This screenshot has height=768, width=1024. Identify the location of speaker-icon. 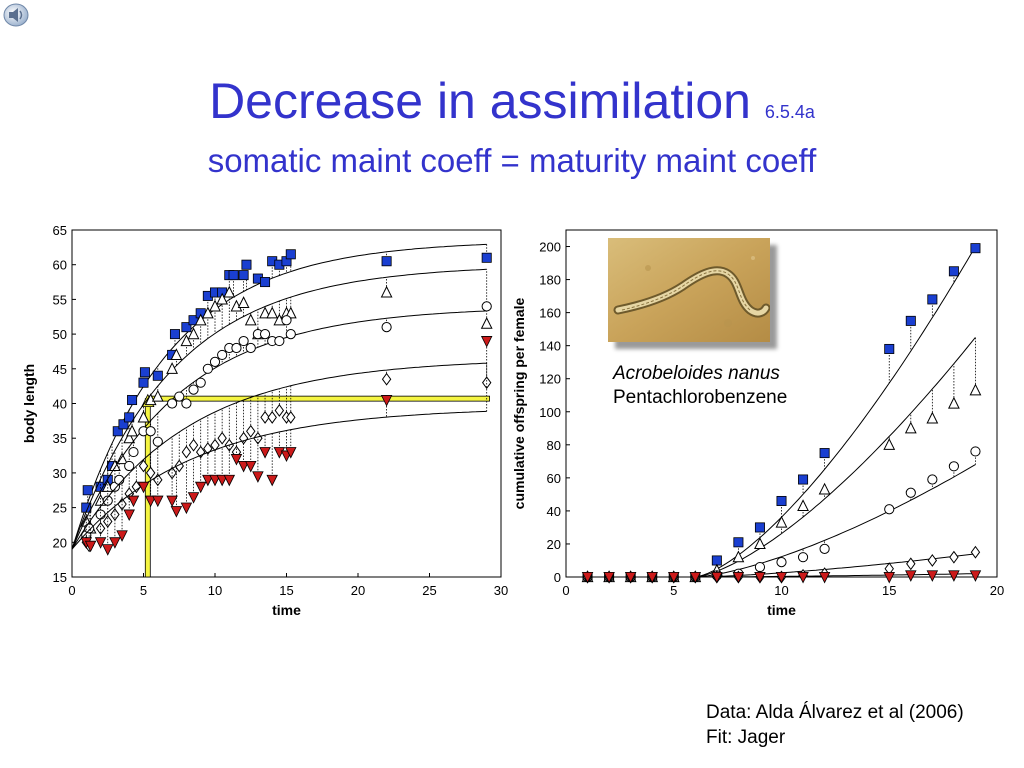
(16, 15).